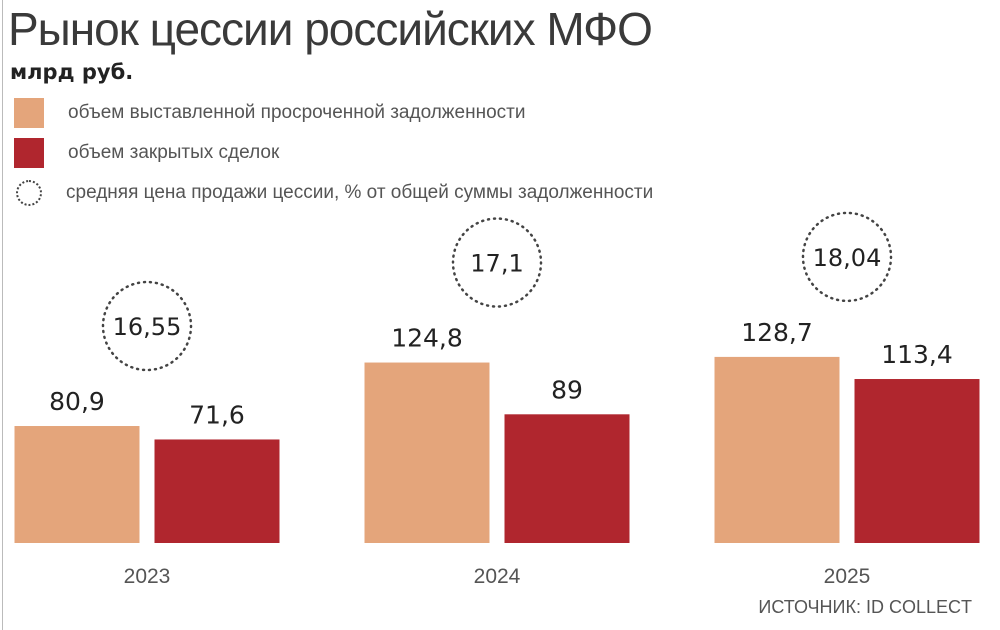  I want to click on bar-closed-2024, so click(567, 478).